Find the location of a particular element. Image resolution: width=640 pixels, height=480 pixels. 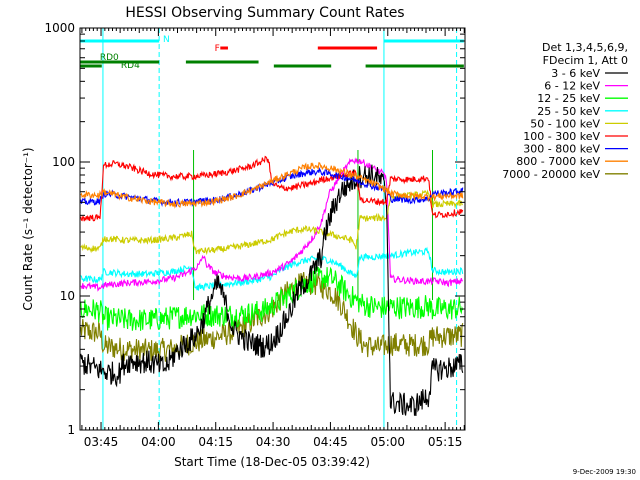

x-tick-label: 05:00 is located at coordinates (387, 442).